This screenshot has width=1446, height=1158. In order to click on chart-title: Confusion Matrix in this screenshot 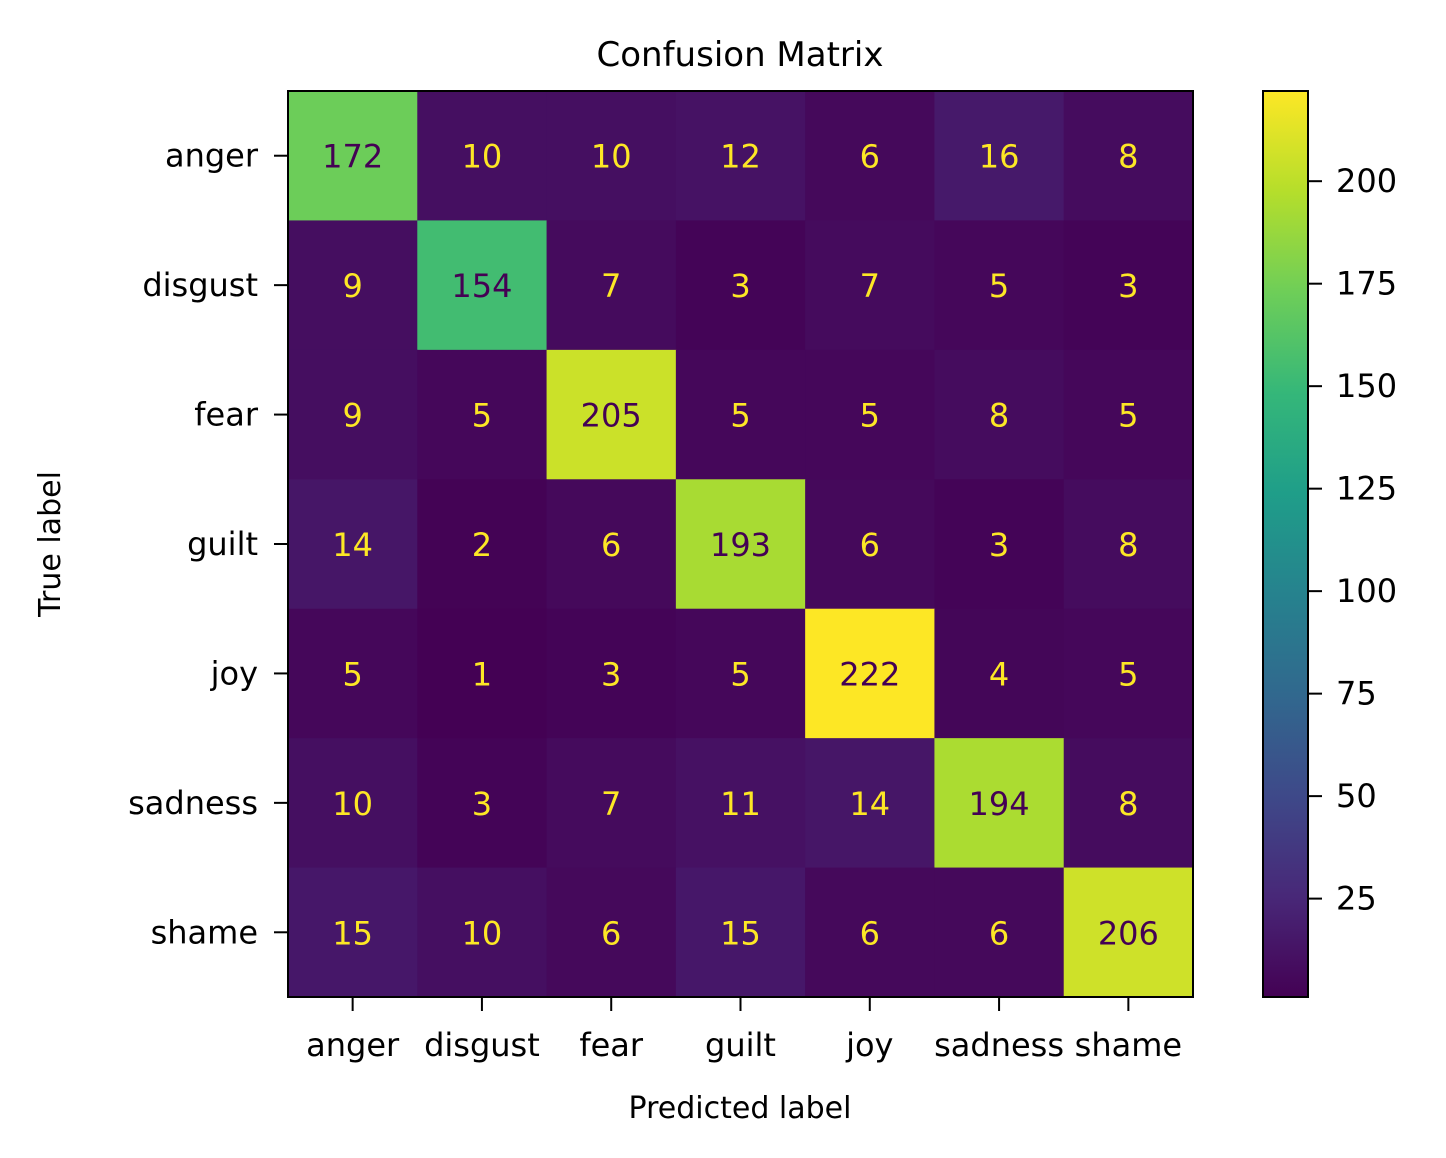, I will do `click(740, 55)`.